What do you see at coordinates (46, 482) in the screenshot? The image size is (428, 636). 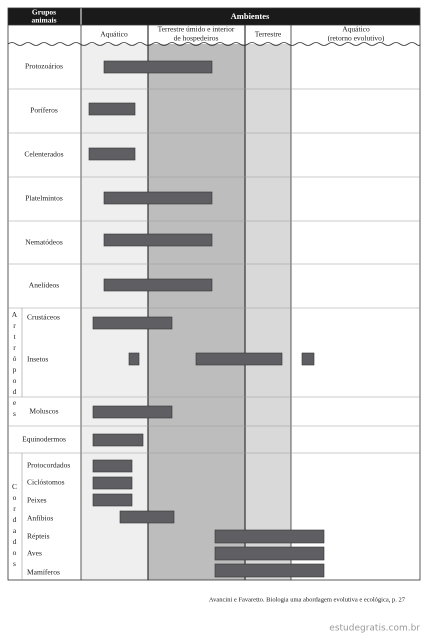 I see `subgroup-label: Ciclóstomos` at bounding box center [46, 482].